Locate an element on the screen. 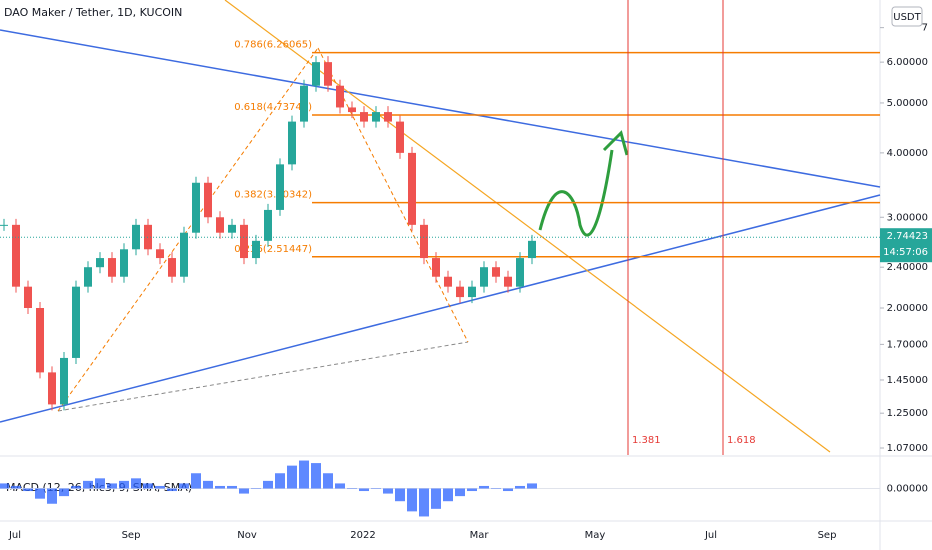 The image size is (932, 550). last-price-label: 2.74423 is located at coordinates (907, 236).